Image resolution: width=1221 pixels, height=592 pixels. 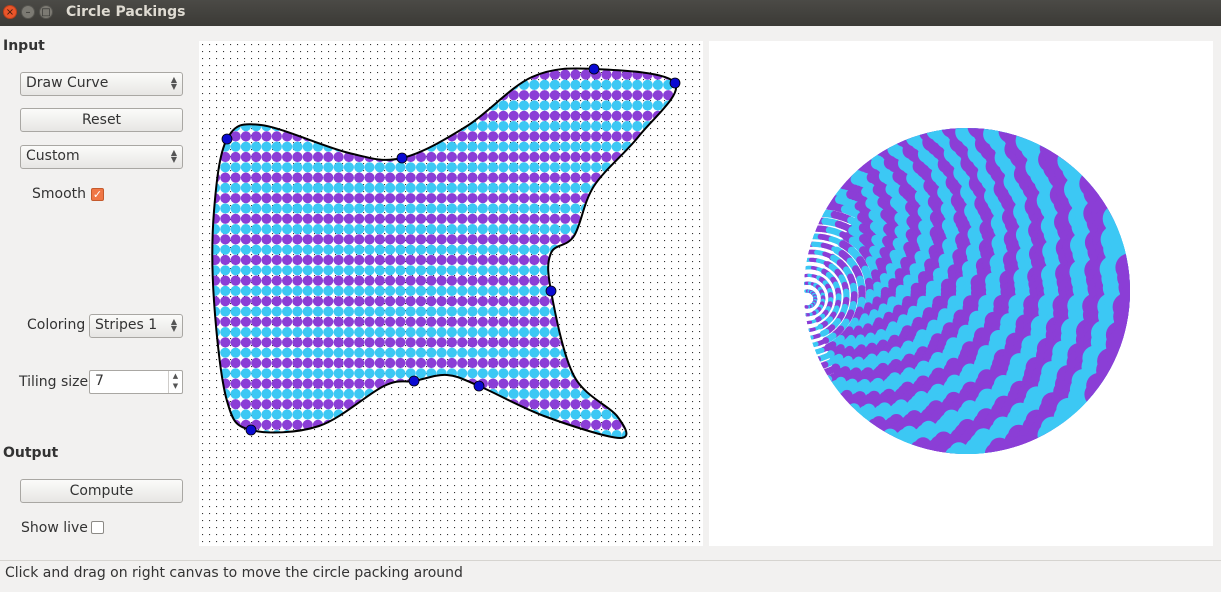 I want to click on shape-select: Custom ▲ ▼, so click(x=101, y=157).